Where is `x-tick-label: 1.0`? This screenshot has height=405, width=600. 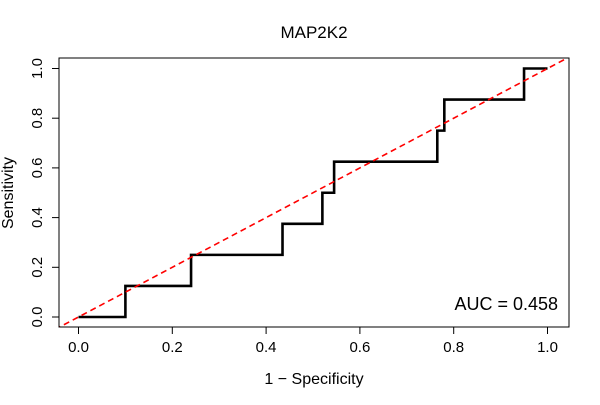 x-tick-label: 1.0 is located at coordinates (547, 347).